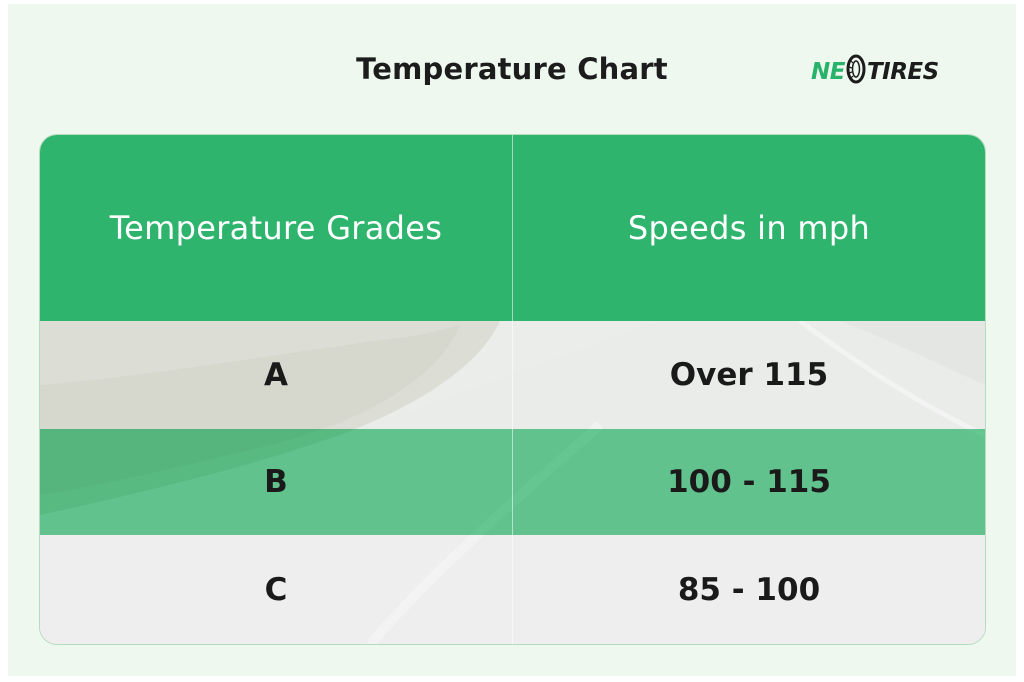  I want to click on header-label: Temperature Grades, so click(276, 228).